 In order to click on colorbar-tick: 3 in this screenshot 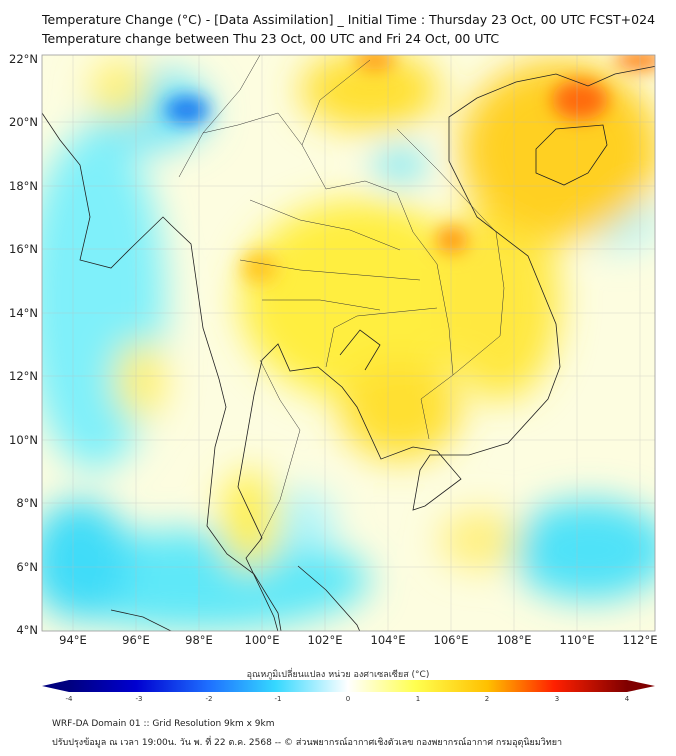, I will do `click(557, 699)`.